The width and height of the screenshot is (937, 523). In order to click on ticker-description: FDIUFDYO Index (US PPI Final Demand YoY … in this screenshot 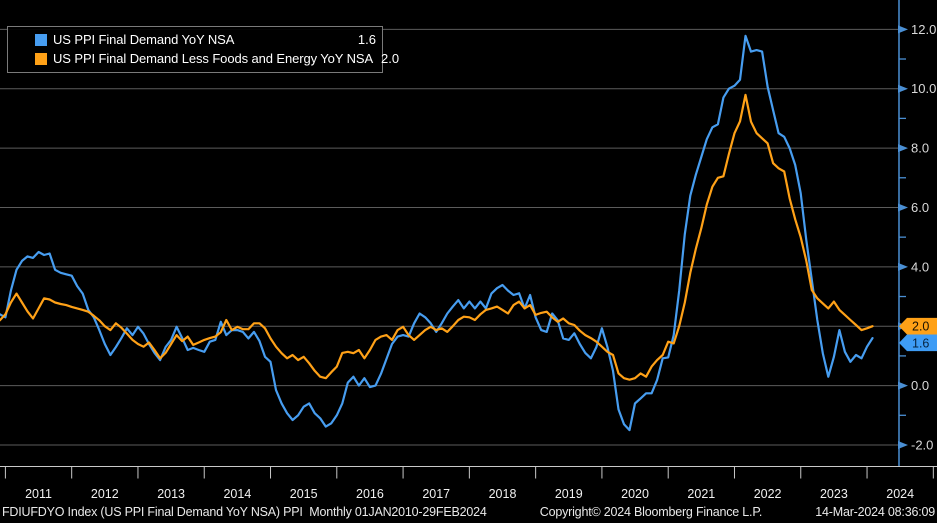, I will do `click(244, 512)`.